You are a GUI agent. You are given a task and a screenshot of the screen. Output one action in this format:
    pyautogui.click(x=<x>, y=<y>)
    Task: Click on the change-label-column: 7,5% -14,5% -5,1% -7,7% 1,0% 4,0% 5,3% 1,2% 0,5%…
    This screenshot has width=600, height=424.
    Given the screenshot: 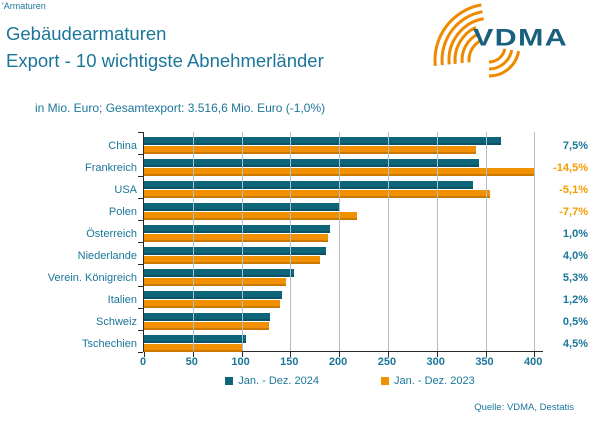 What is the action you would take?
    pyautogui.click(x=565, y=242)
    